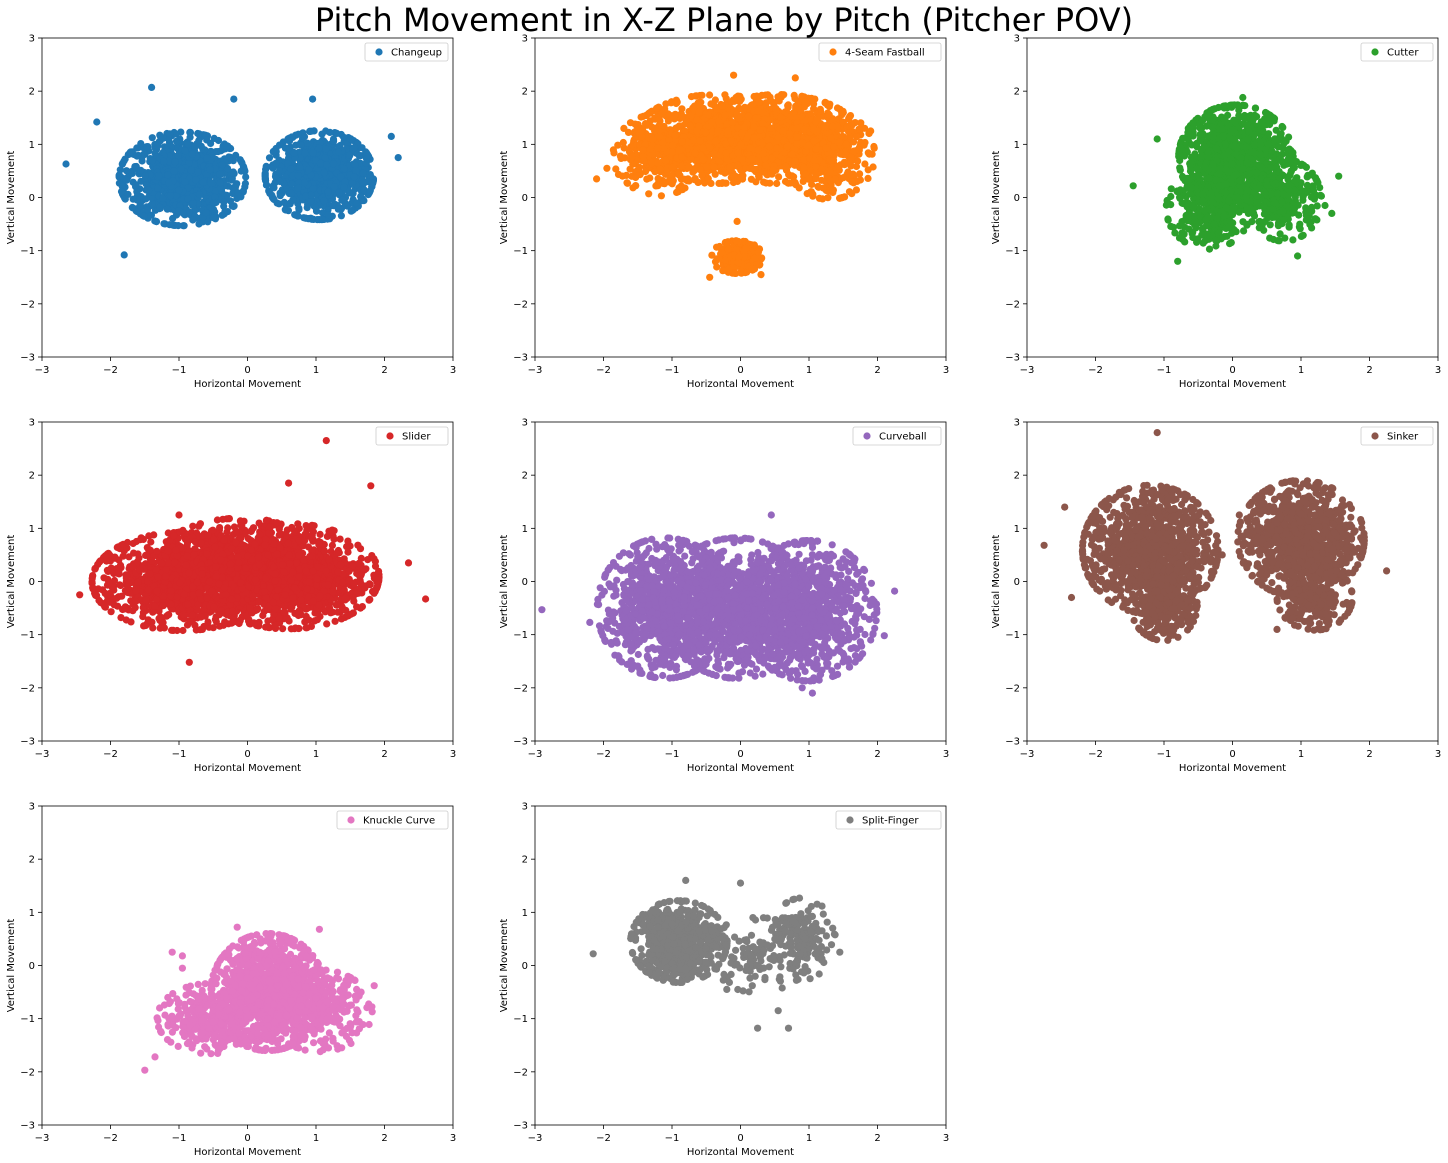 The height and width of the screenshot is (1163, 1448). I want to click on y-tick-label: 1, so click(32, 145).